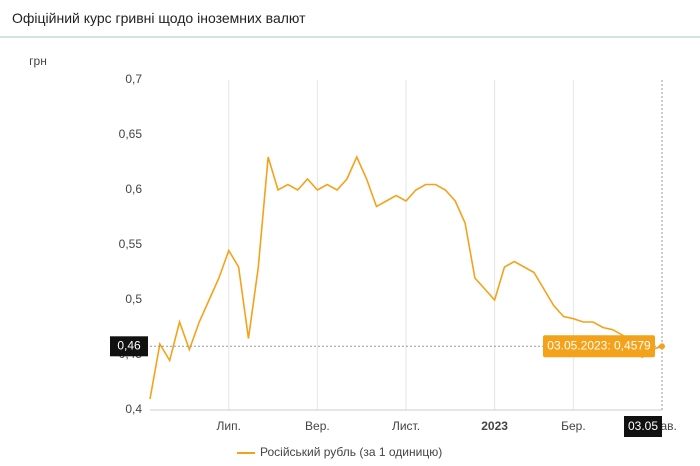 This screenshot has height=466, width=700. I want to click on tooltip-label: 03.05.2023: 0,4579, so click(599, 345).